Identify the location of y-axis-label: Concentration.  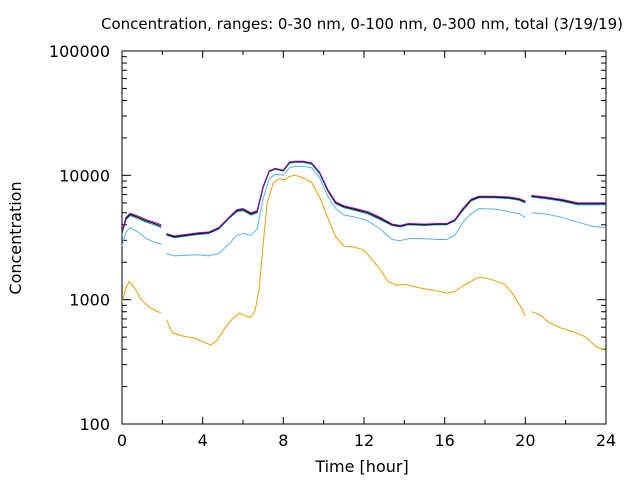
(15, 237).